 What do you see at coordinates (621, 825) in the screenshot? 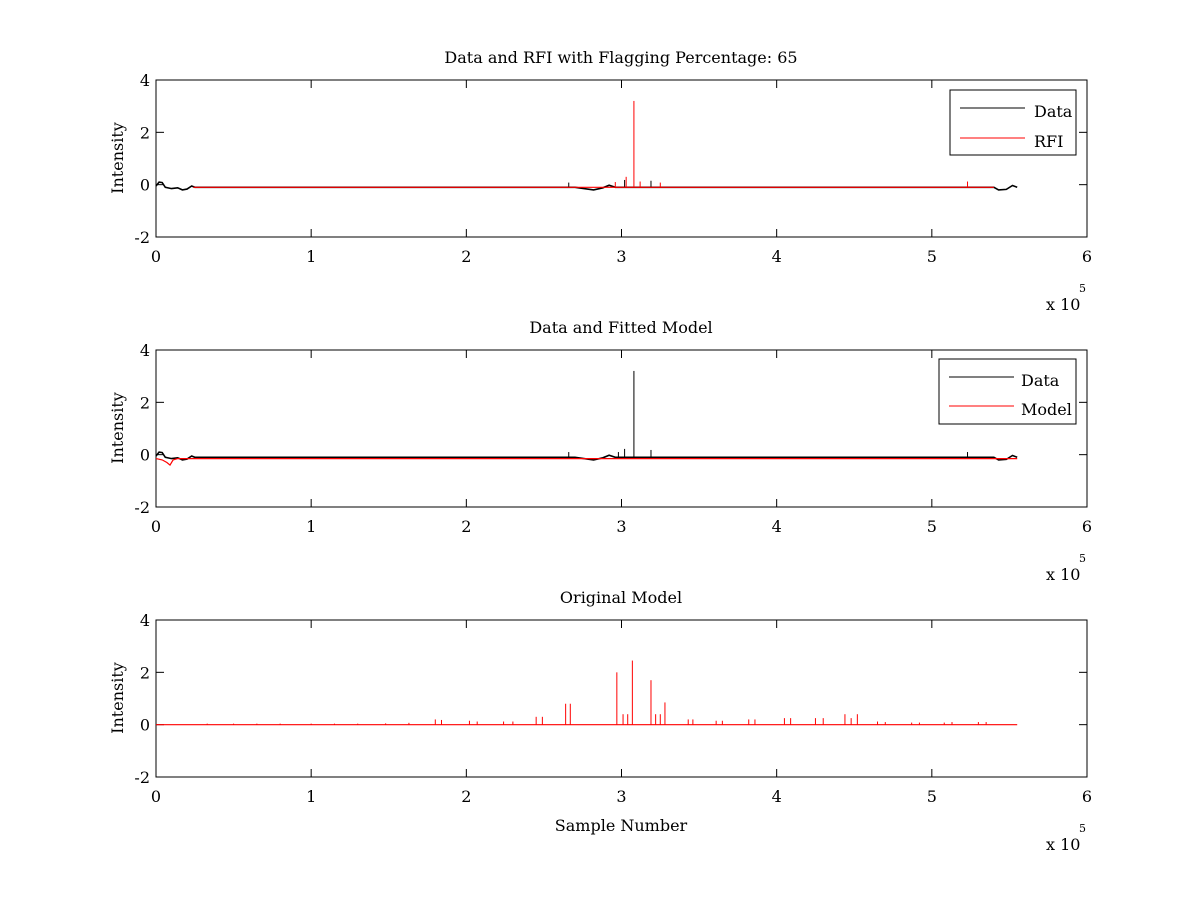
I see `x-axis-label: Sample Number` at bounding box center [621, 825].